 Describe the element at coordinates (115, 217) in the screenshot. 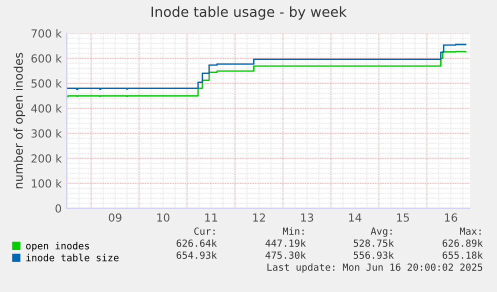

I see `x-tick-label: 09` at that location.